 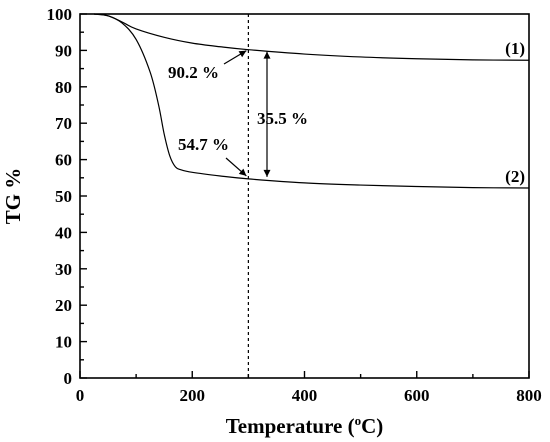 What do you see at coordinates (63, 232) in the screenshot?
I see `y-tick-label: 40` at bounding box center [63, 232].